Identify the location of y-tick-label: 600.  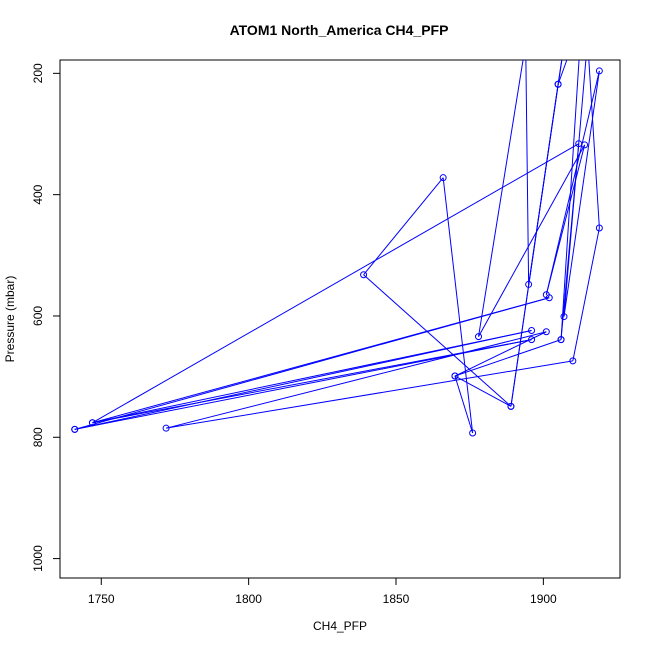
(38, 316).